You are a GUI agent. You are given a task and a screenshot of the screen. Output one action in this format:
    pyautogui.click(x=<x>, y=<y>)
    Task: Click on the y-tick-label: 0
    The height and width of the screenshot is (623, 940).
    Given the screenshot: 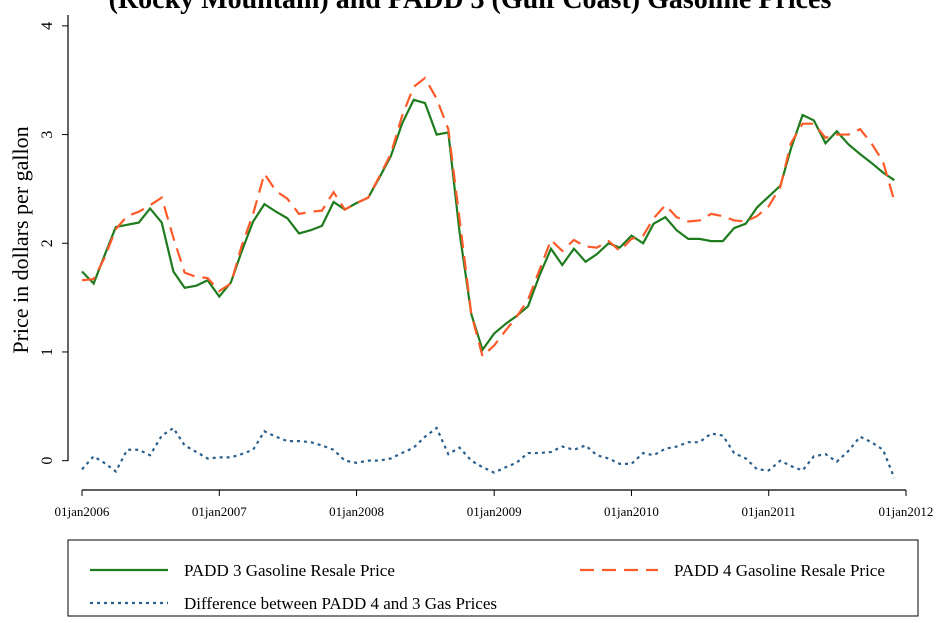 What is the action you would take?
    pyautogui.click(x=47, y=461)
    